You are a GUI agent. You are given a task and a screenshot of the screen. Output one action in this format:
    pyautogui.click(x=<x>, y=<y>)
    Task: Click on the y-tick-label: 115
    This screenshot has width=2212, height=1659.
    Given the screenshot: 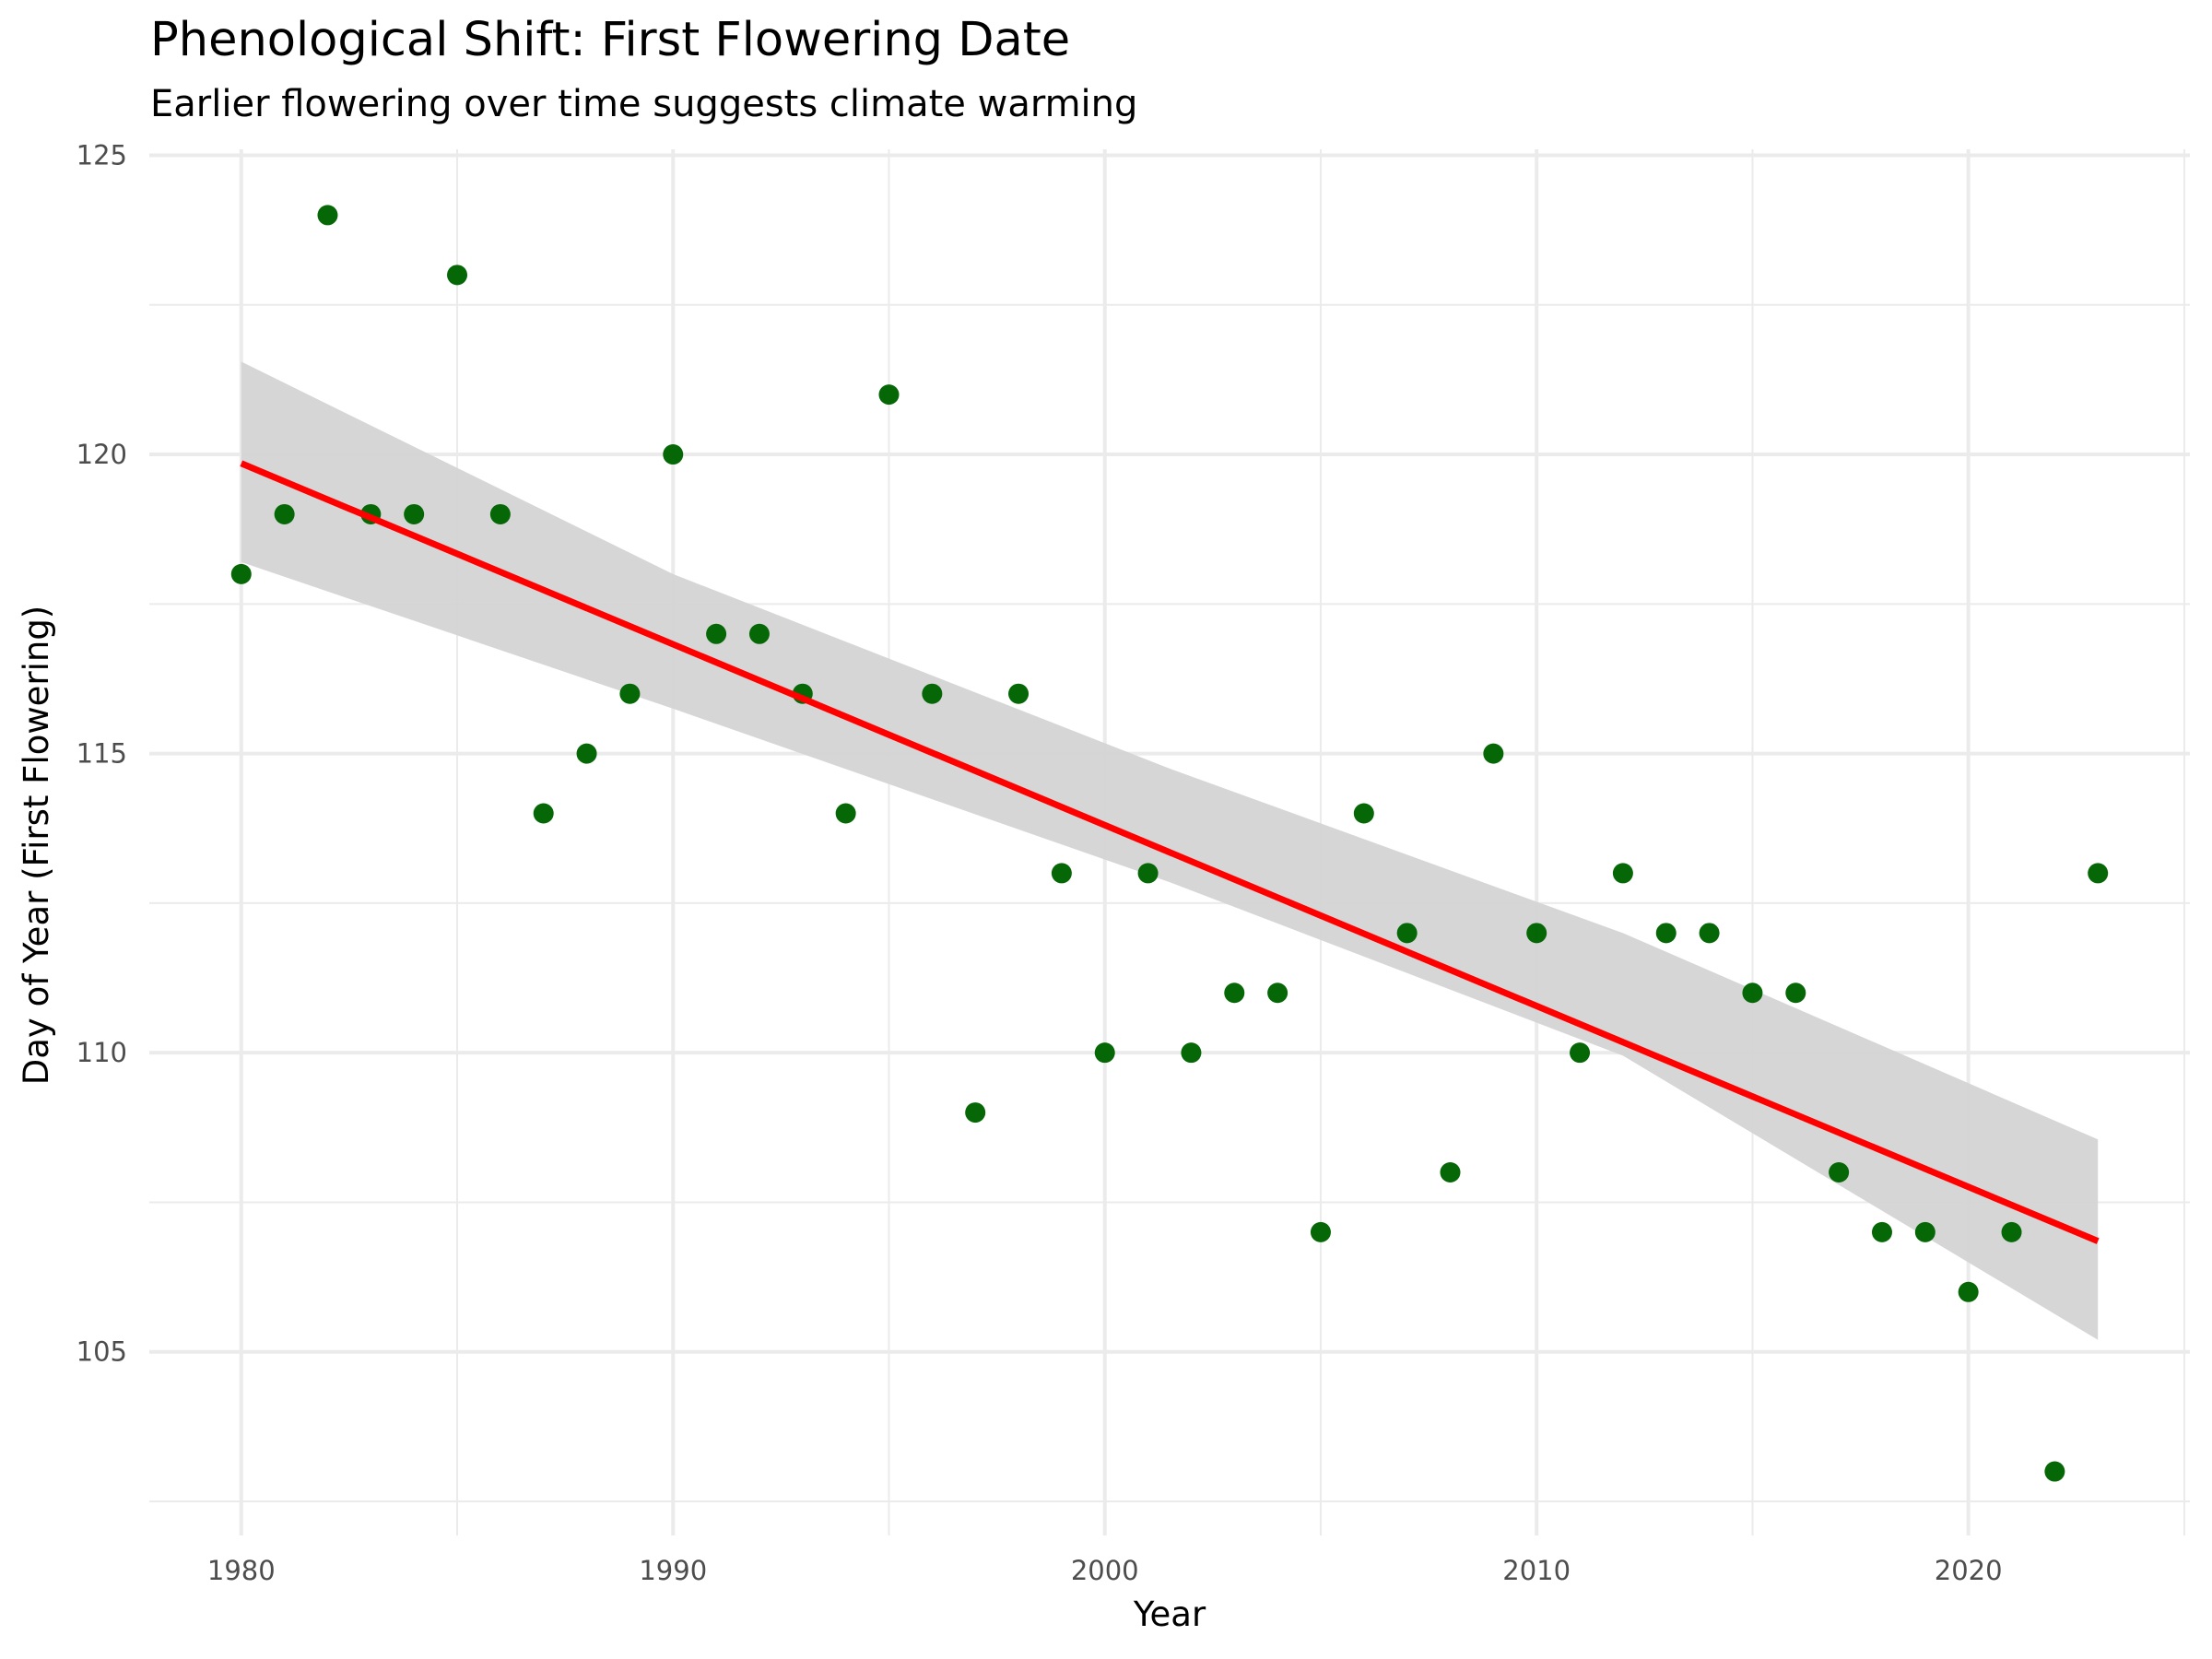 What is the action you would take?
    pyautogui.click(x=101, y=754)
    